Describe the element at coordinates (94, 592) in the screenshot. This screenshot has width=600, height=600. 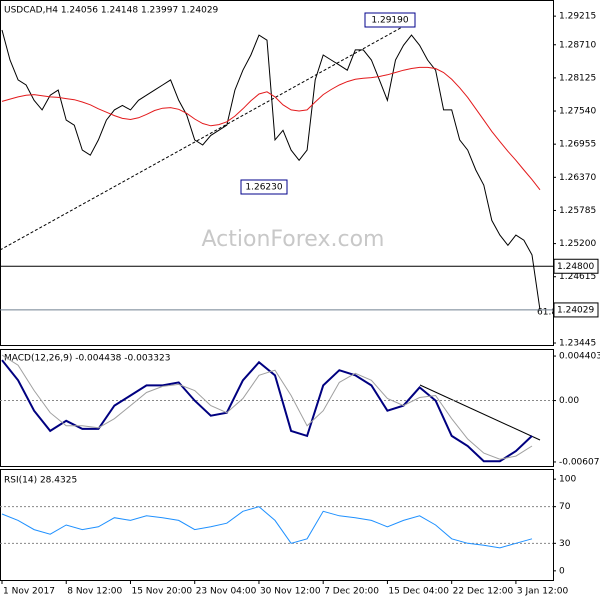
I see `x-tick-label: 8 Nov 12:00` at that location.